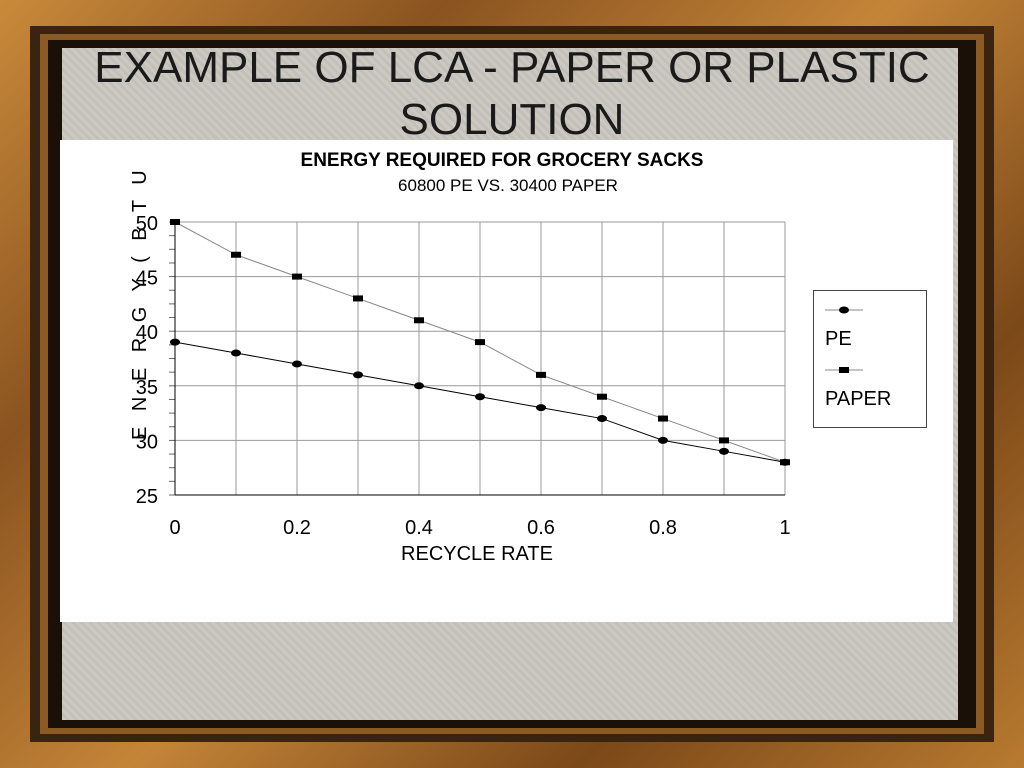 The height and width of the screenshot is (768, 1024). Describe the element at coordinates (297, 528) in the screenshot. I see `x-tick-label: 0.2` at that location.